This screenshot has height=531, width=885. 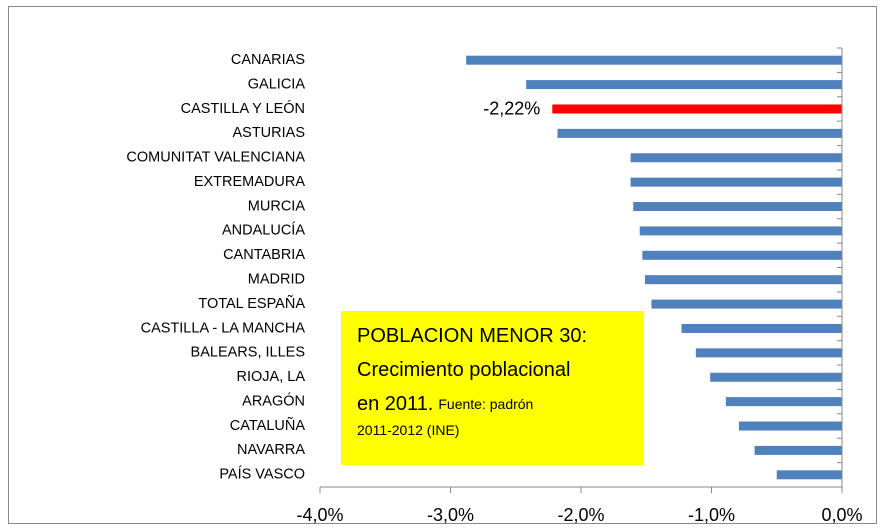 What do you see at coordinates (271, 450) in the screenshot?
I see `category-label: NAVARRA` at bounding box center [271, 450].